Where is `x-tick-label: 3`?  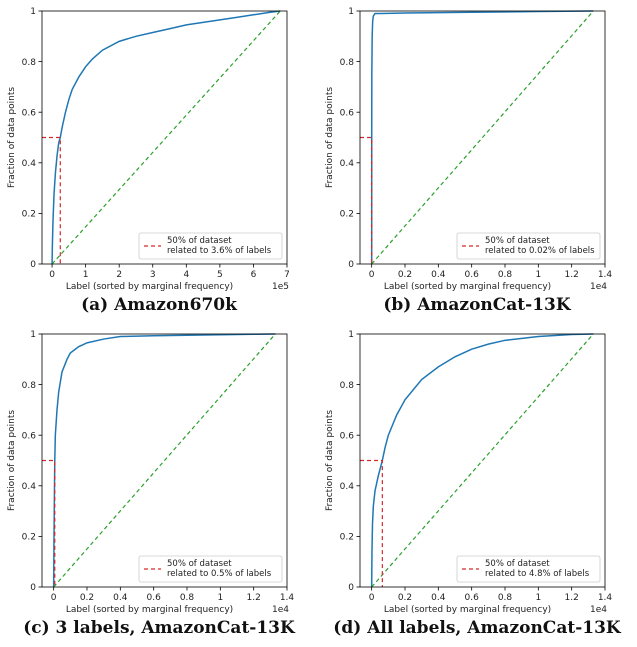
x-tick-label: 3 is located at coordinates (153, 275).